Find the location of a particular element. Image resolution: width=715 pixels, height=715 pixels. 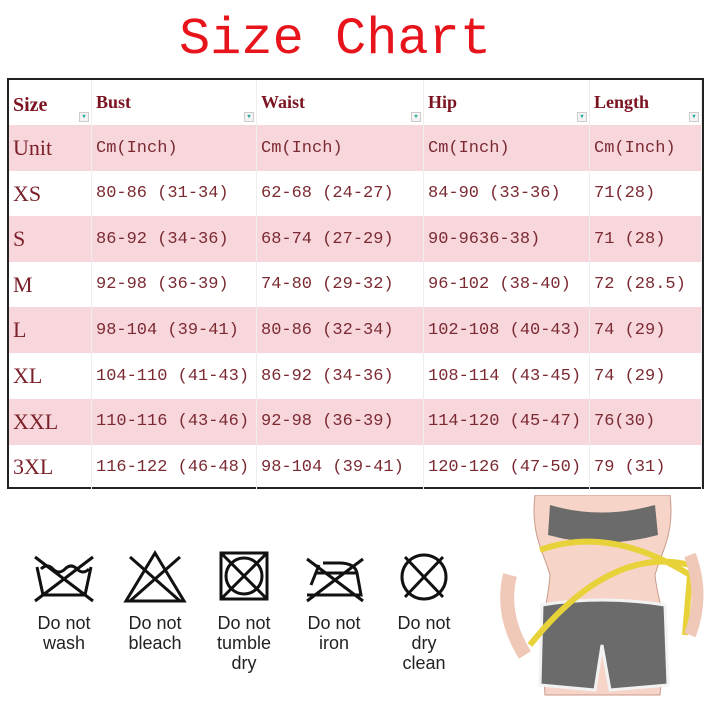

cell-length: 71 (28) is located at coordinates (646, 239).